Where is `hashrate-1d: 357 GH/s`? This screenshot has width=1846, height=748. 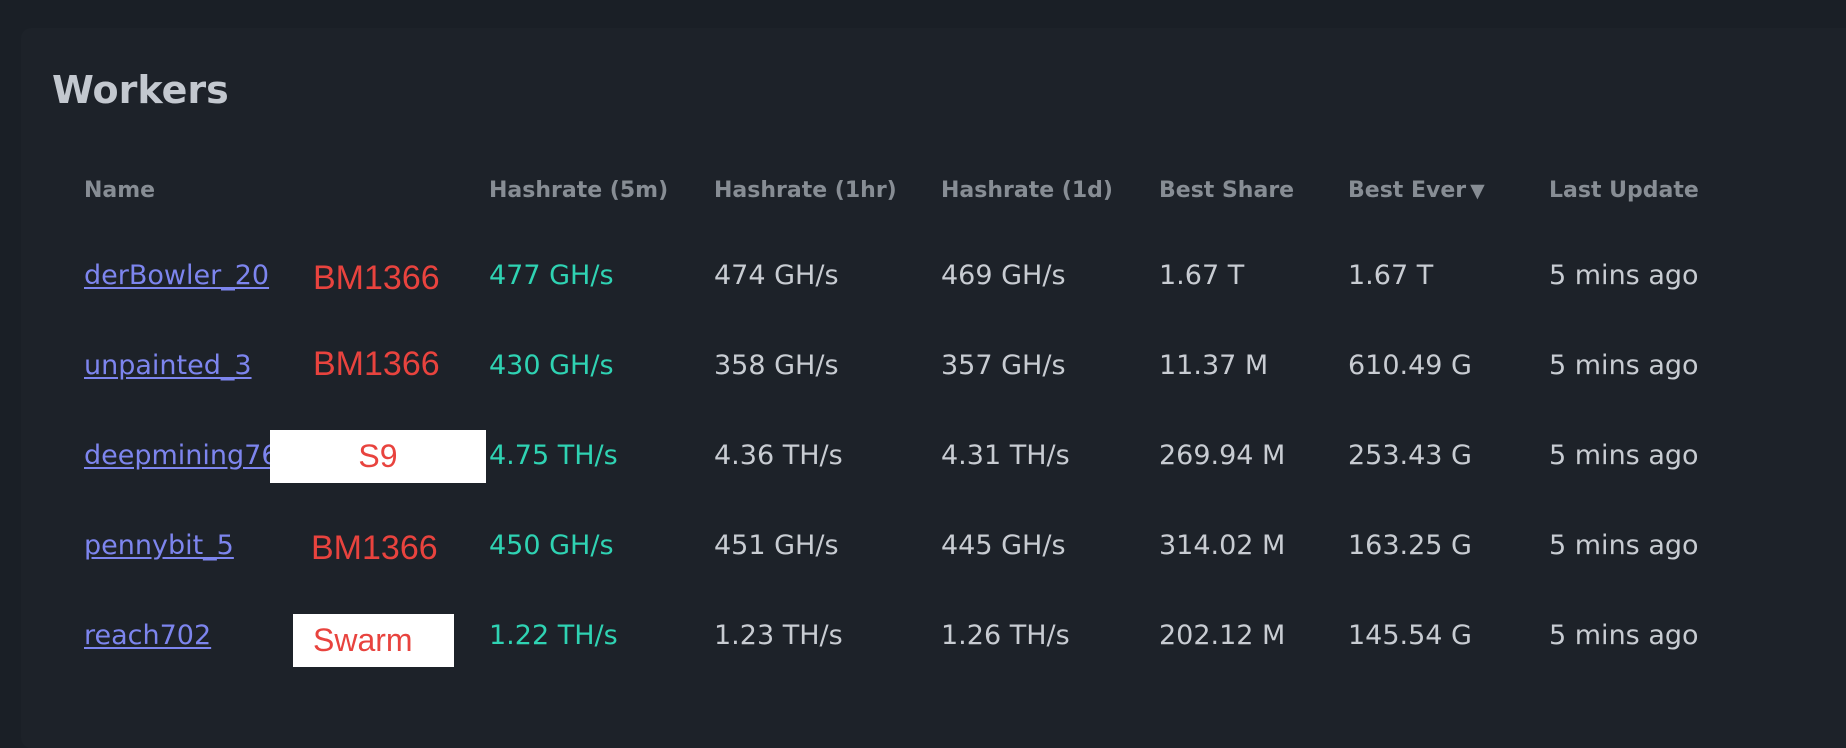
hashrate-1d: 357 GH/s is located at coordinates (1003, 365).